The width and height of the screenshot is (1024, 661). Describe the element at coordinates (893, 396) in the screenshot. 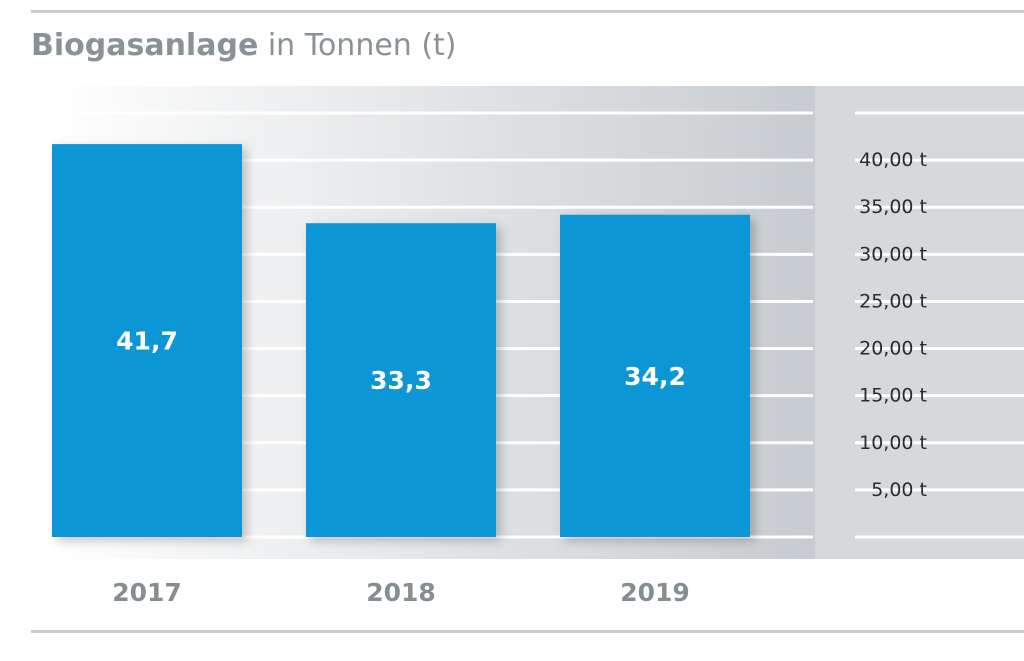

I see `y-tick-label: 15,00 t` at that location.